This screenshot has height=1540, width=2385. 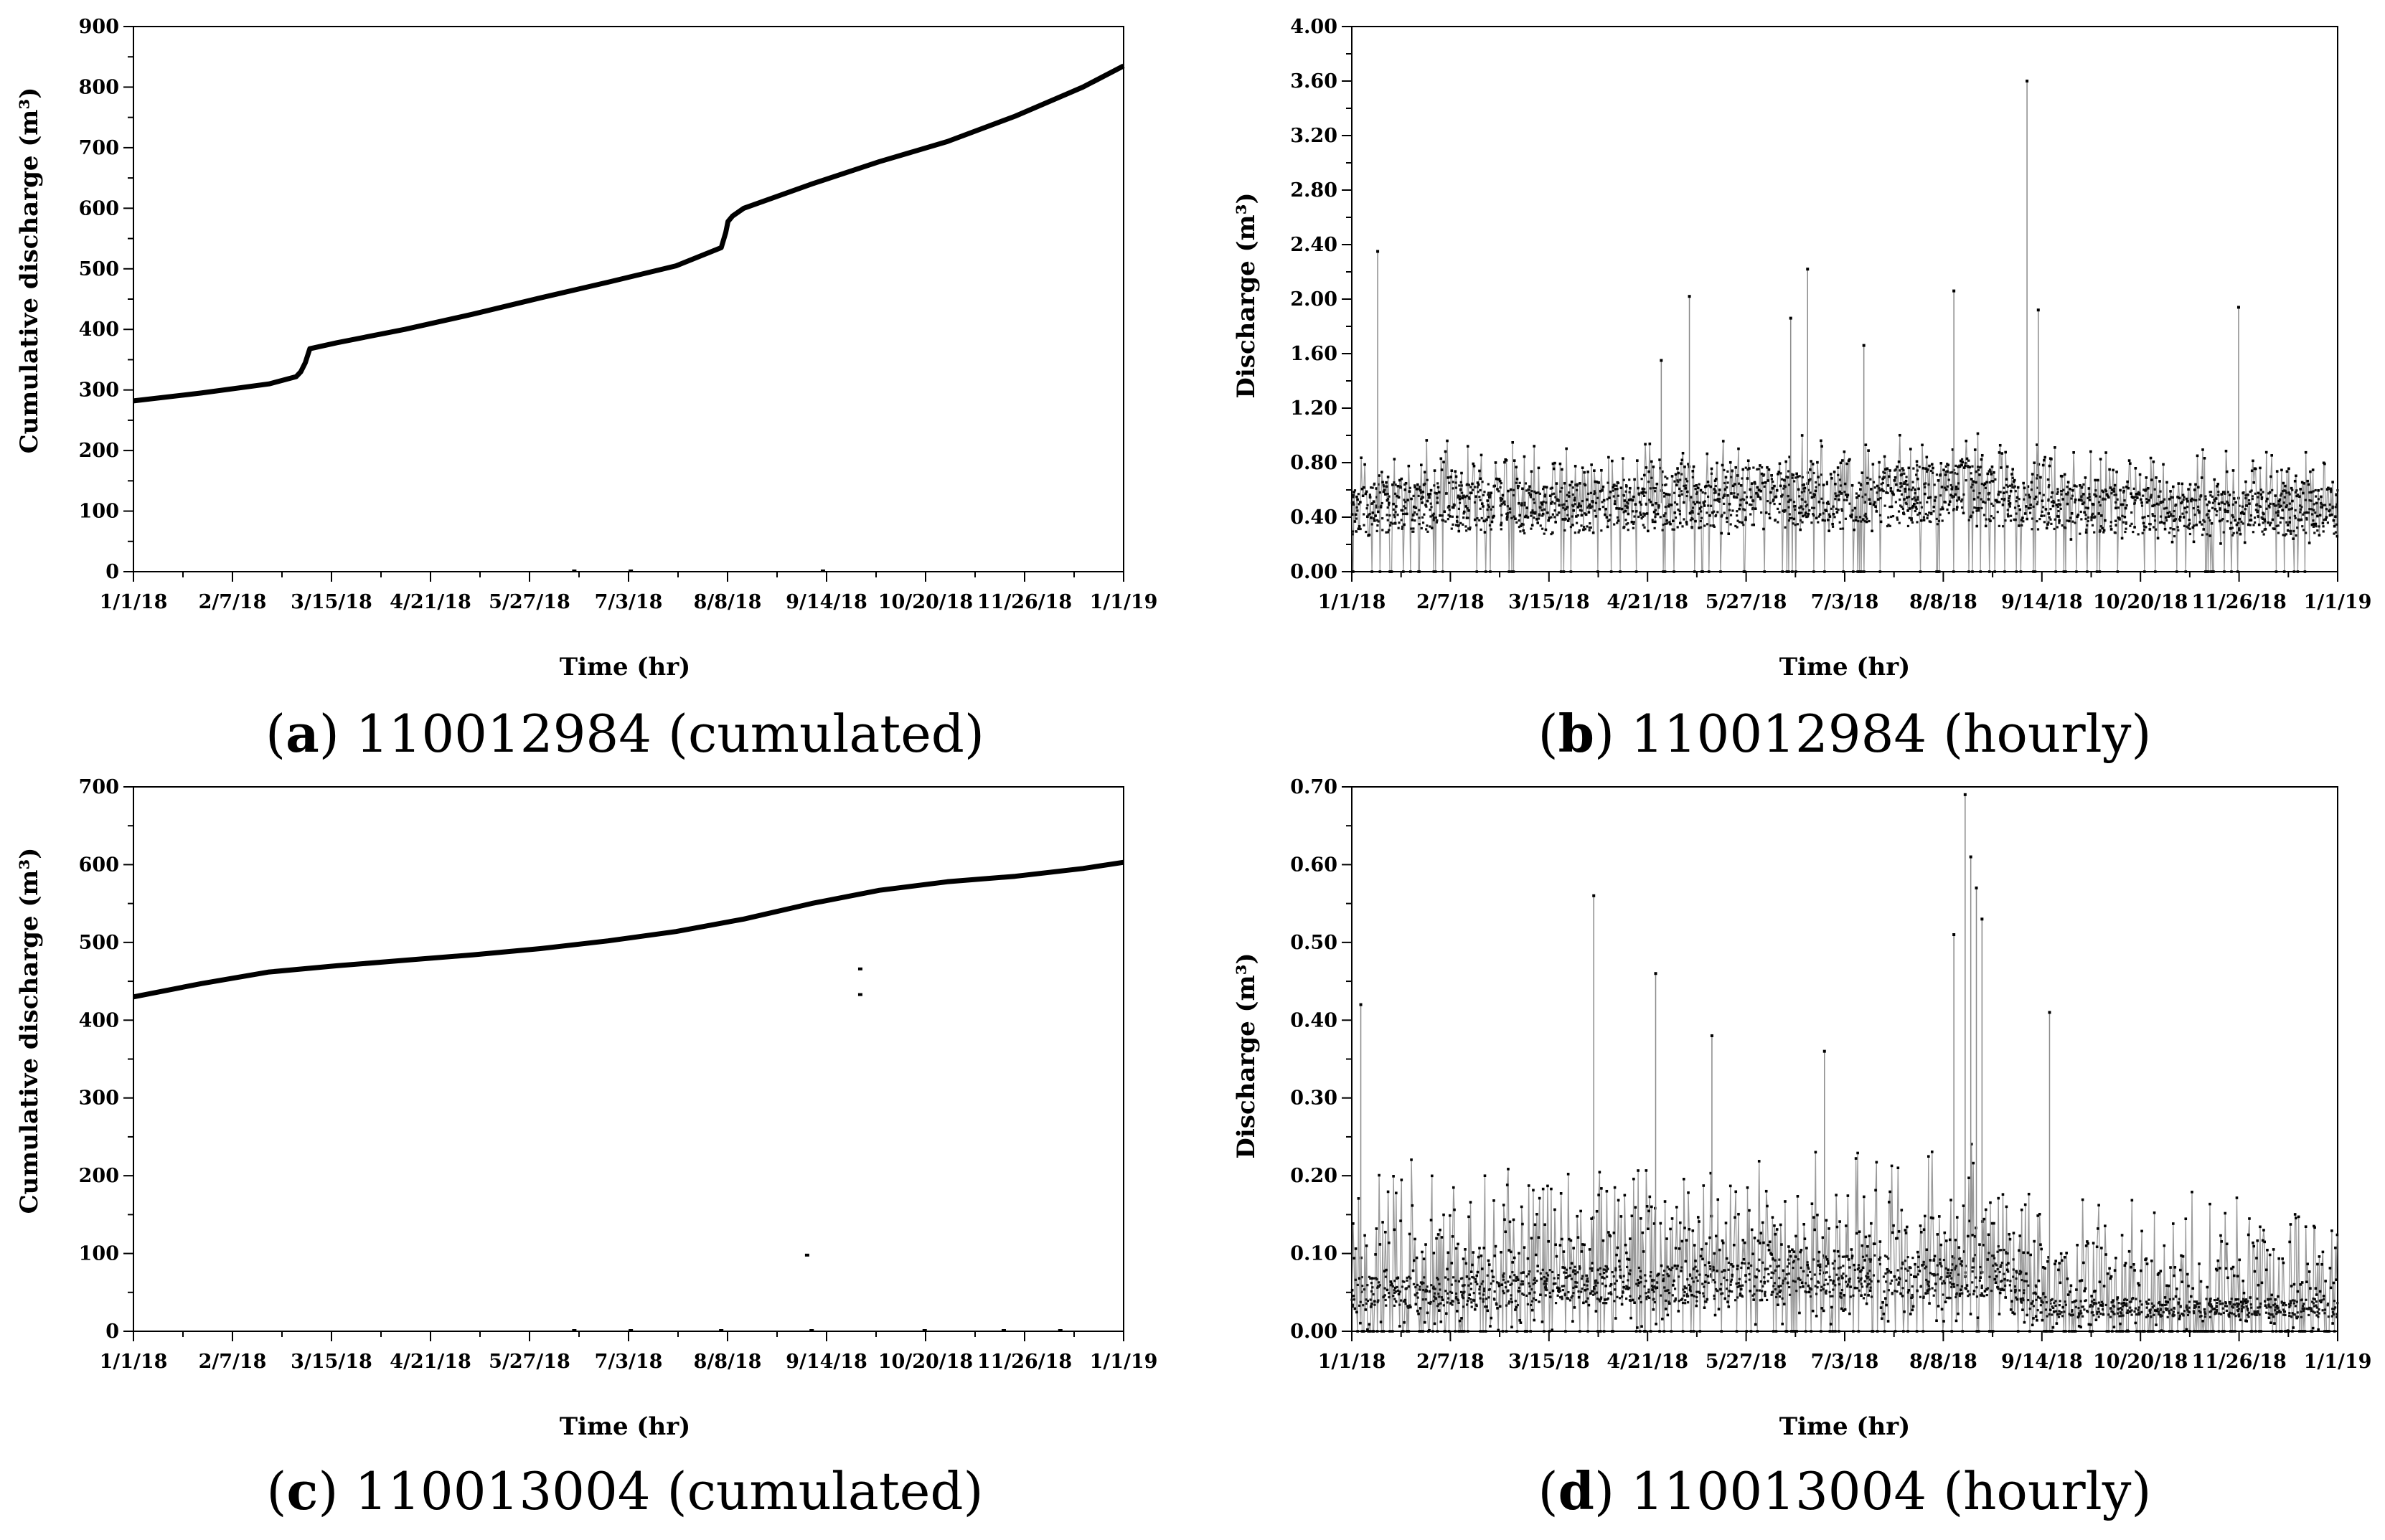 What do you see at coordinates (1891, 734) in the screenshot?
I see `panel-b-caption-text: 110012984 (hourly)` at bounding box center [1891, 734].